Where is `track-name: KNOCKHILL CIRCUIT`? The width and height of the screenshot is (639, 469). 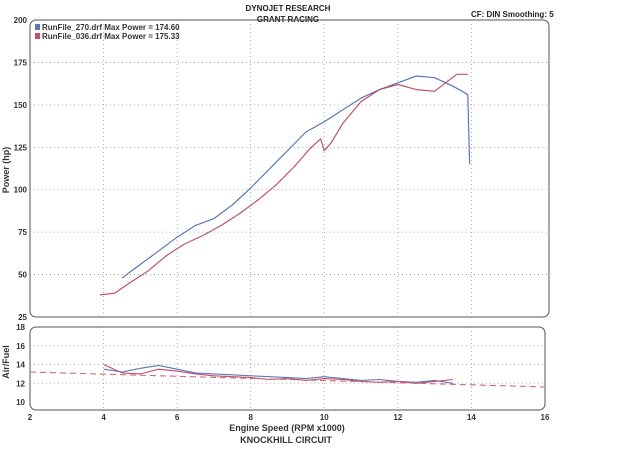 track-name: KNOCKHILL CIRCUIT is located at coordinates (286, 440).